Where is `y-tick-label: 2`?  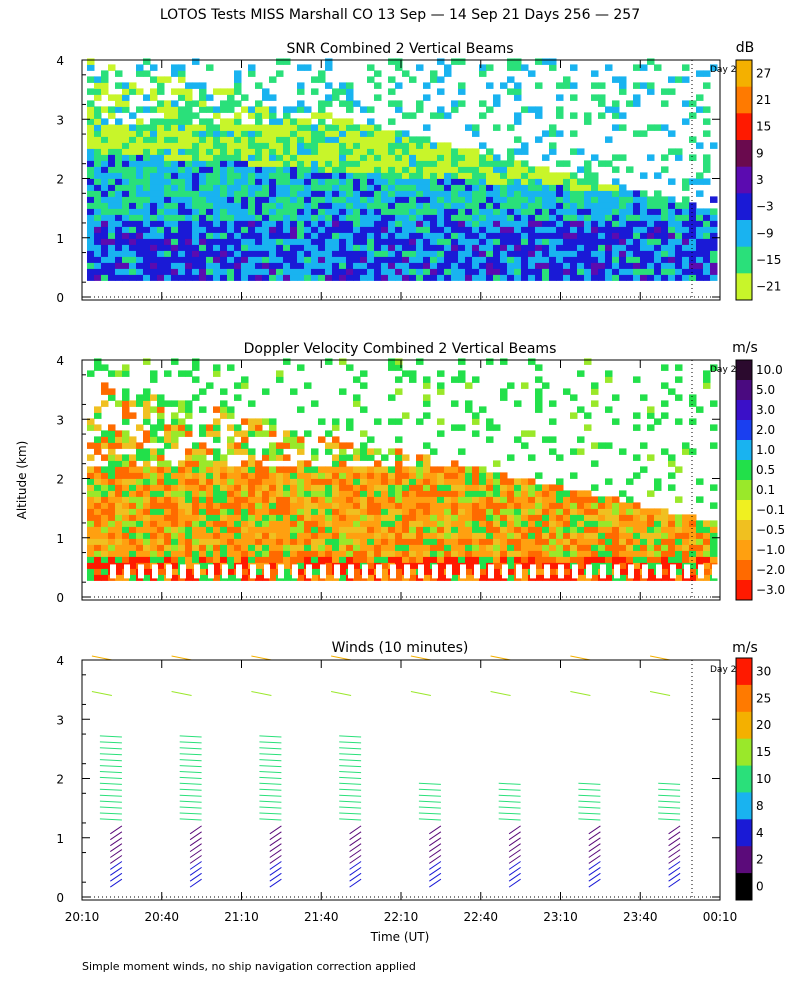 y-tick-label: 2 is located at coordinates (60, 780).